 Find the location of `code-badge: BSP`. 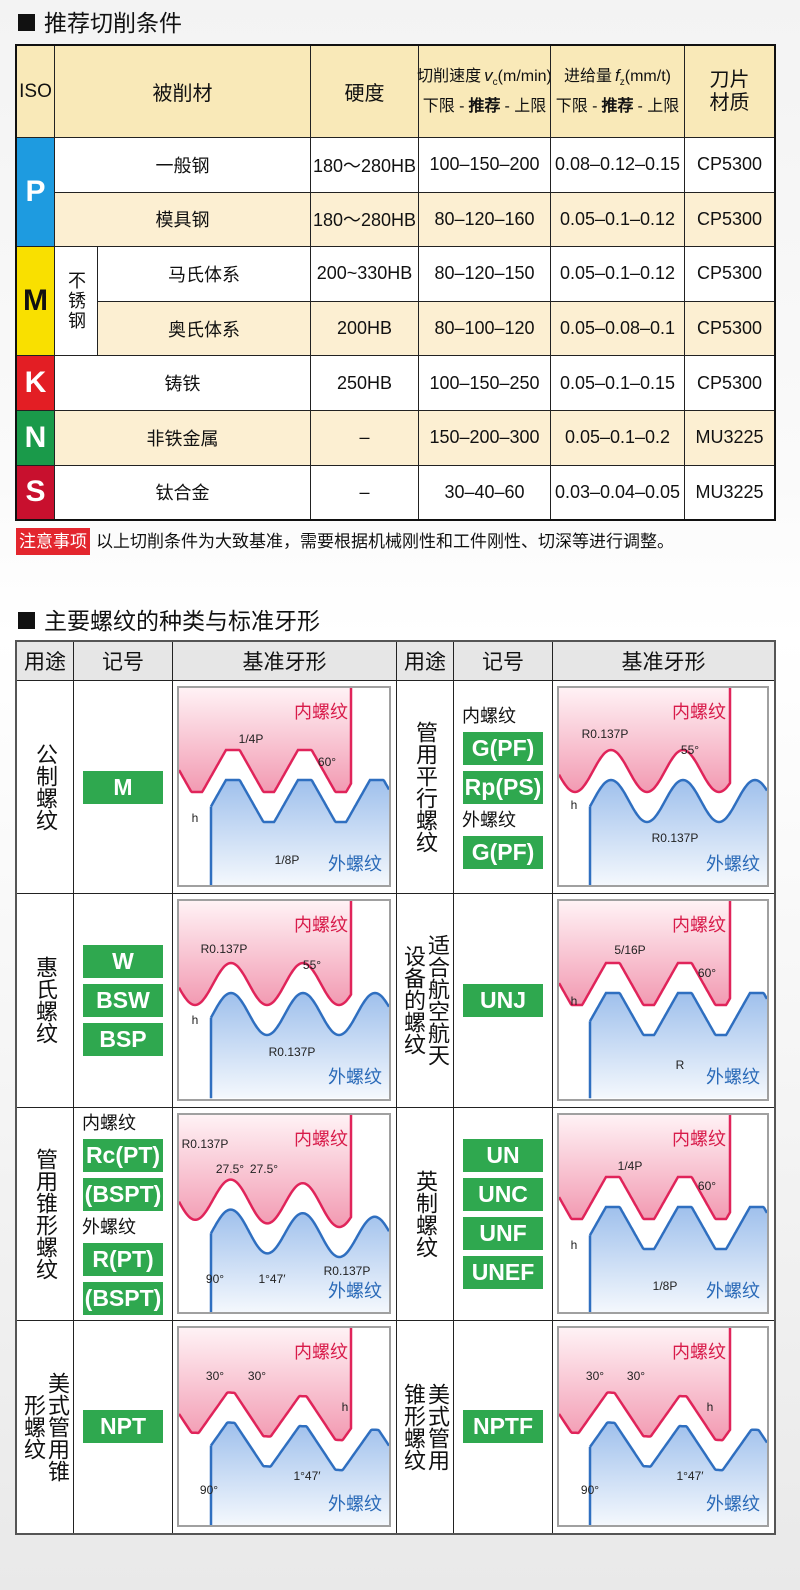

code-badge: BSP is located at coordinates (123, 1039).